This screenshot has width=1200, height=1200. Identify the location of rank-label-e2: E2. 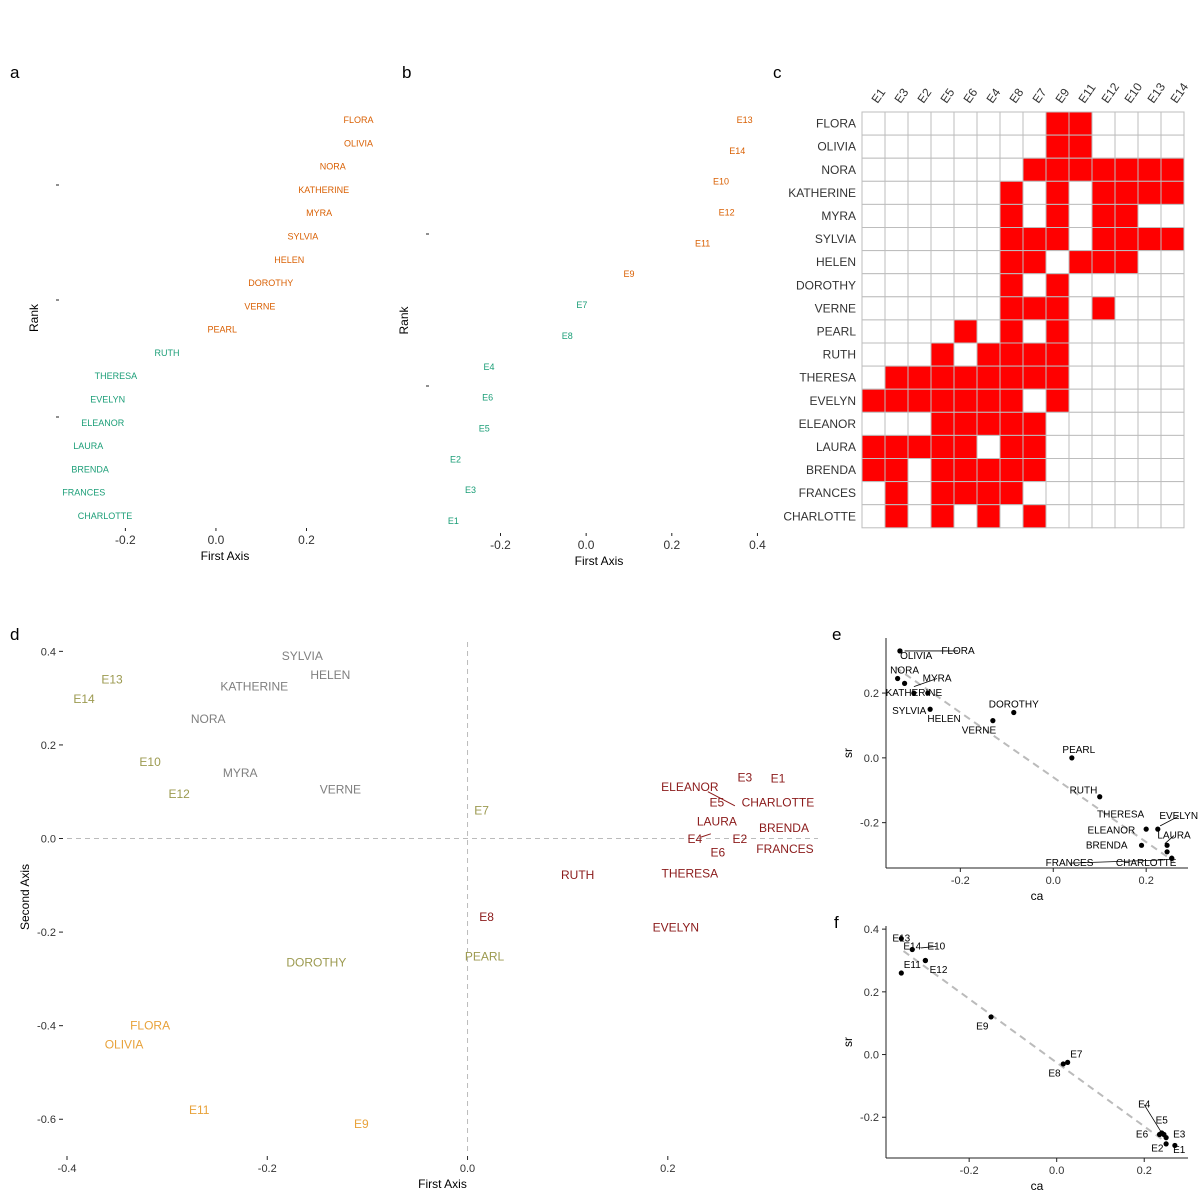
(455, 459).